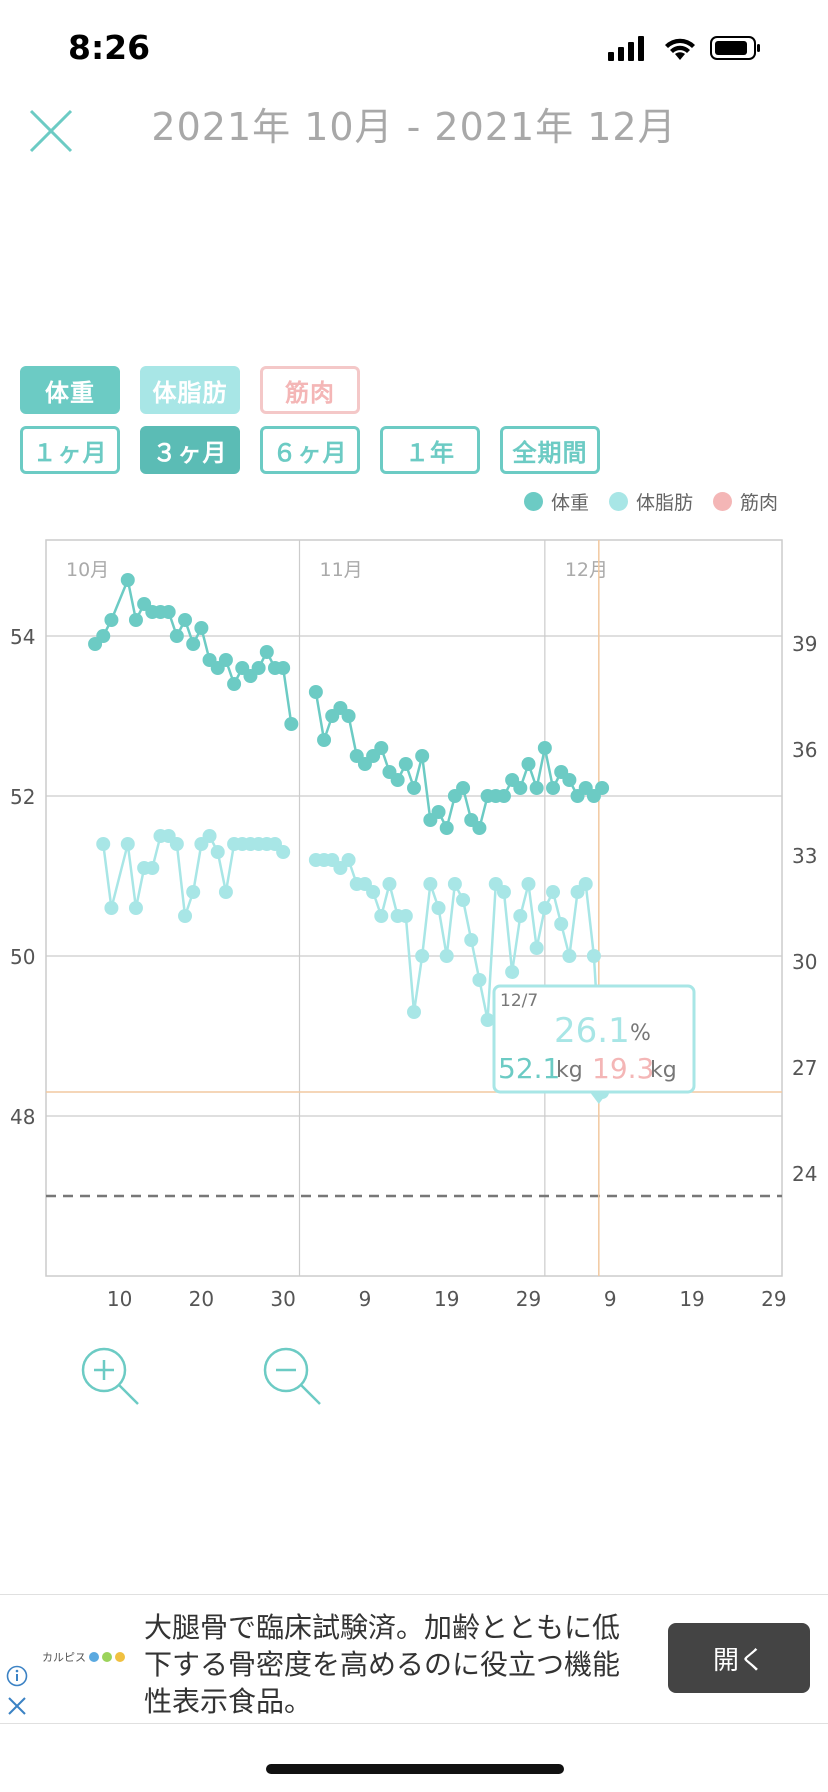  Describe the element at coordinates (430, 450) in the screenshot. I see `period-chip-1-year: １年` at that location.